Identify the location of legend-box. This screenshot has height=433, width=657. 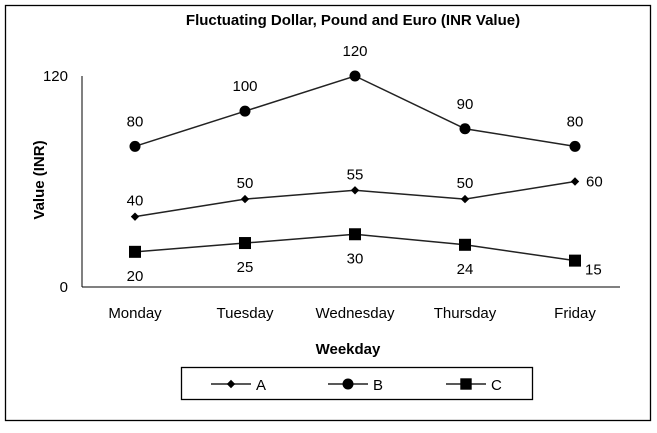
(357, 383).